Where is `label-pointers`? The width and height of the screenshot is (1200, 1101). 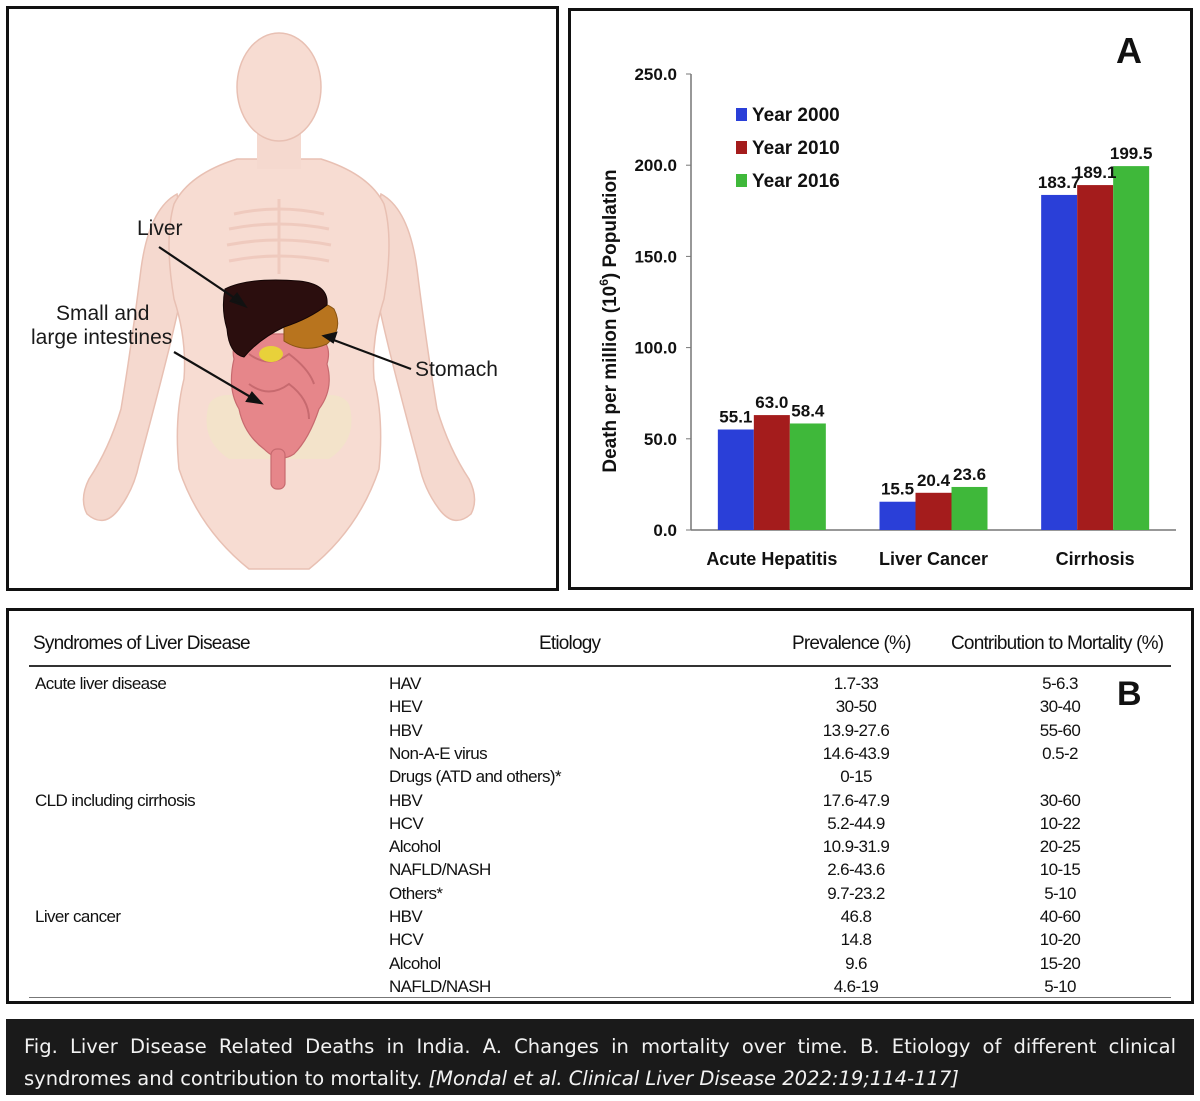
label-pointers is located at coordinates (285, 325).